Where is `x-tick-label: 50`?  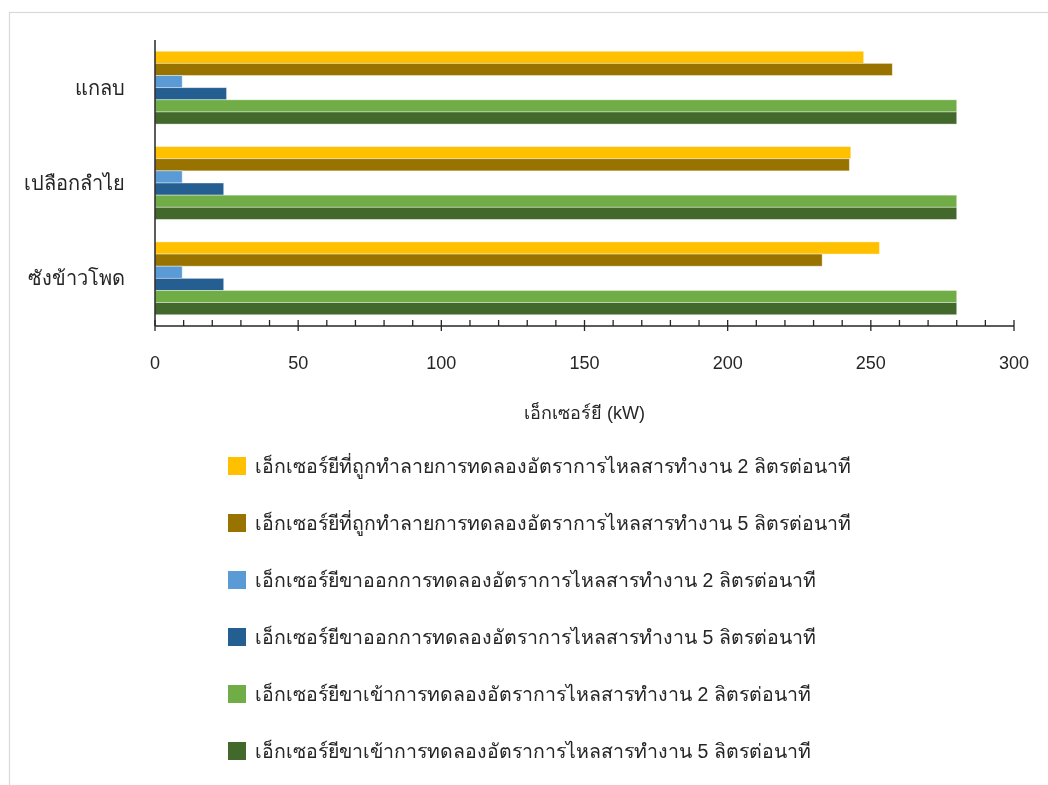
x-tick-label: 50 is located at coordinates (298, 363).